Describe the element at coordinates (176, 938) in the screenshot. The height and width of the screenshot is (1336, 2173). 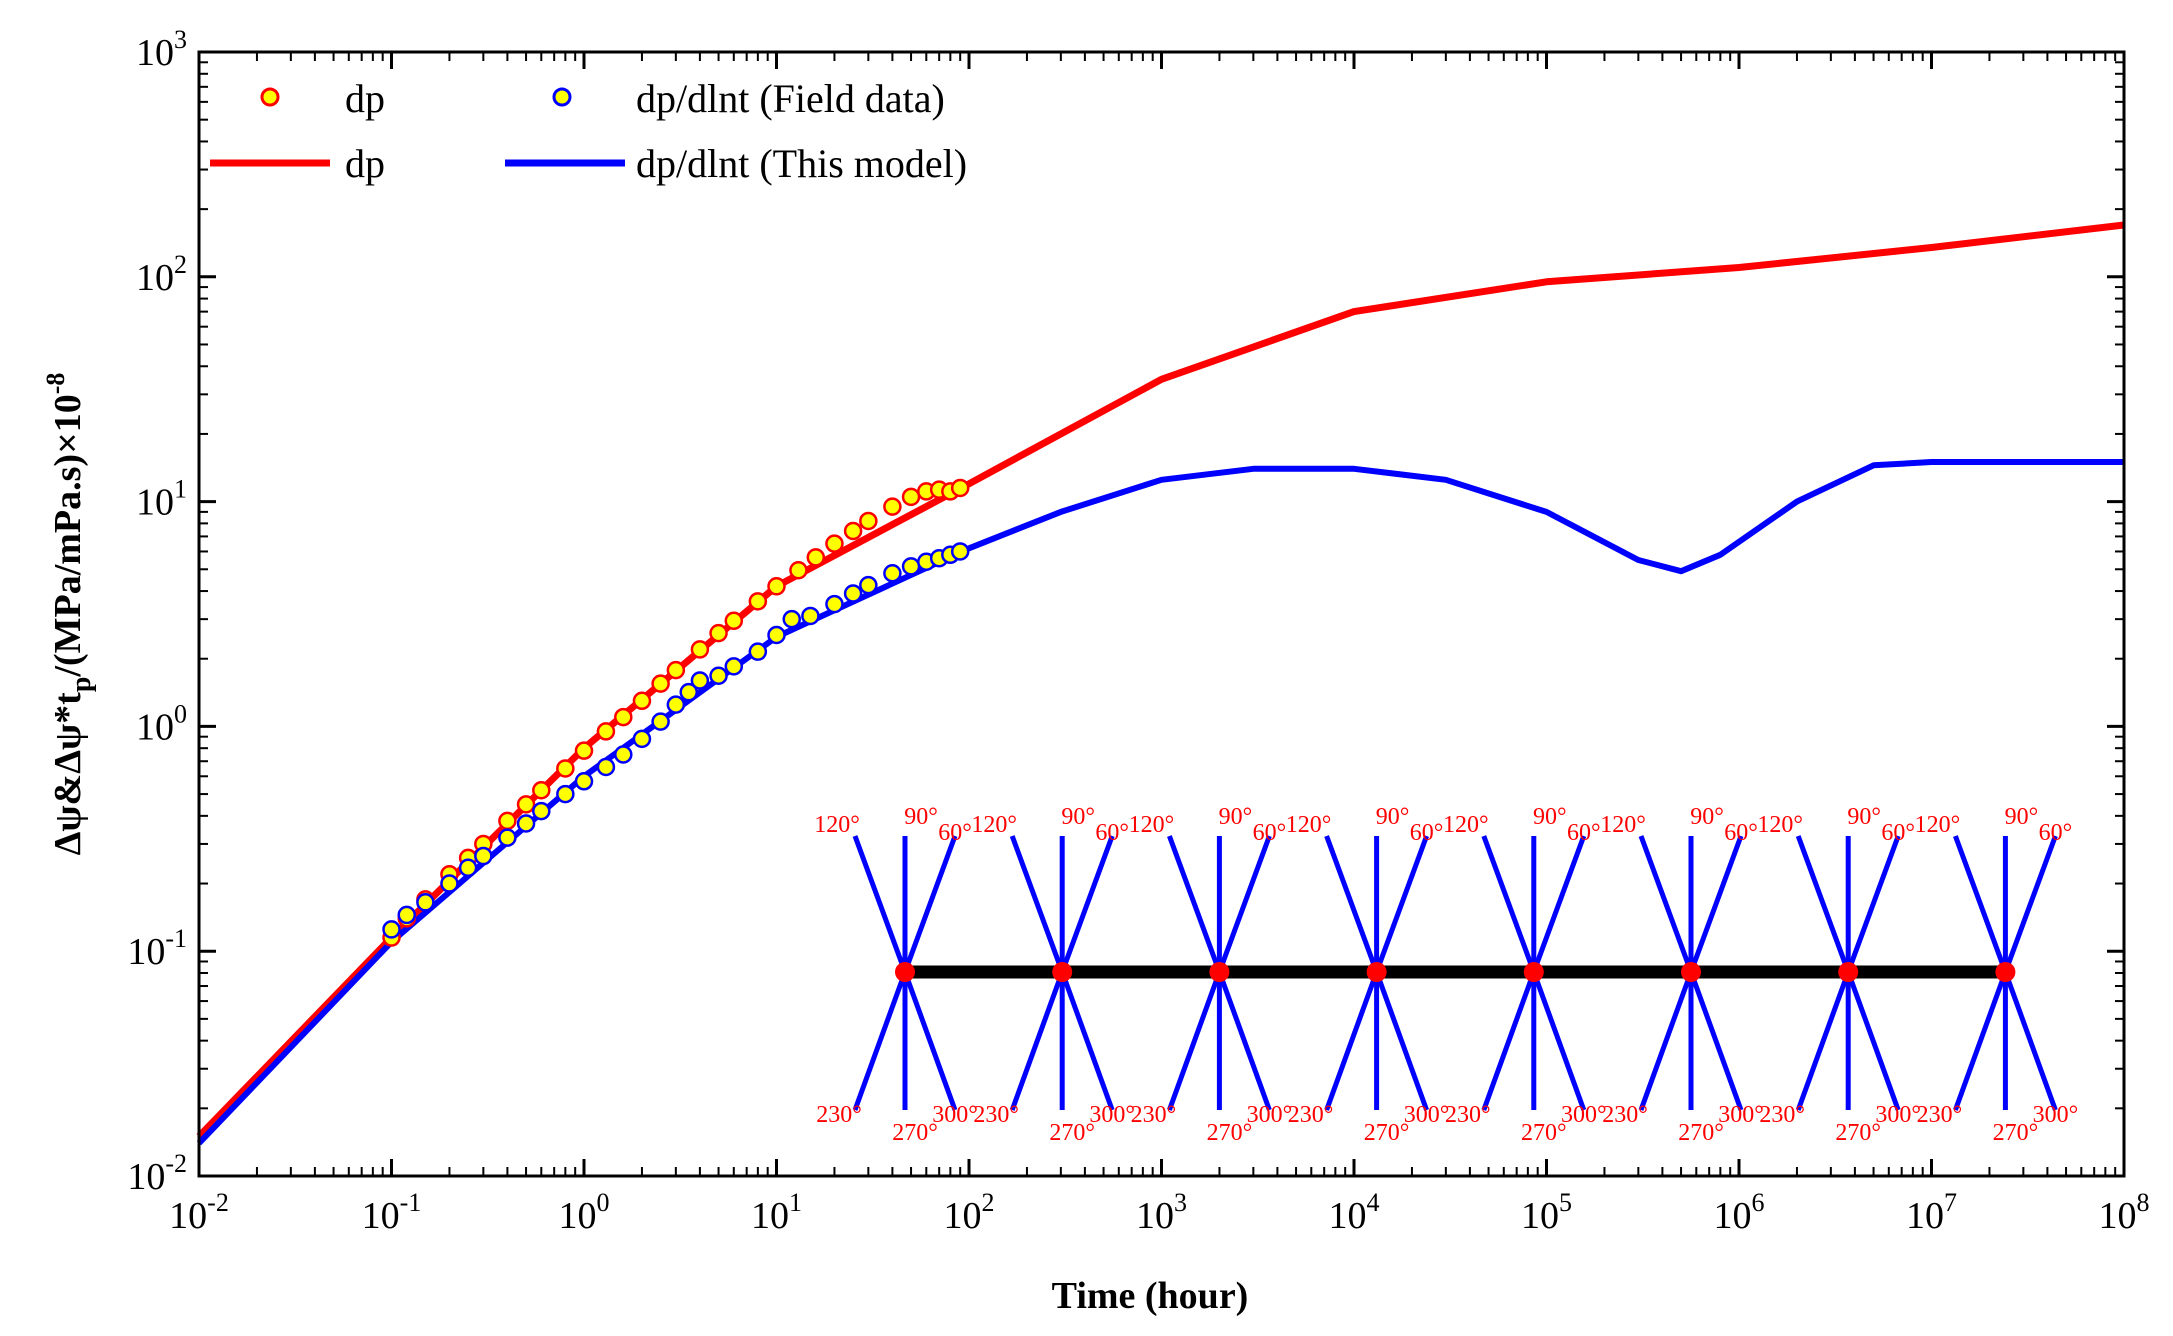
I see `y-tick-exp: -1` at that location.